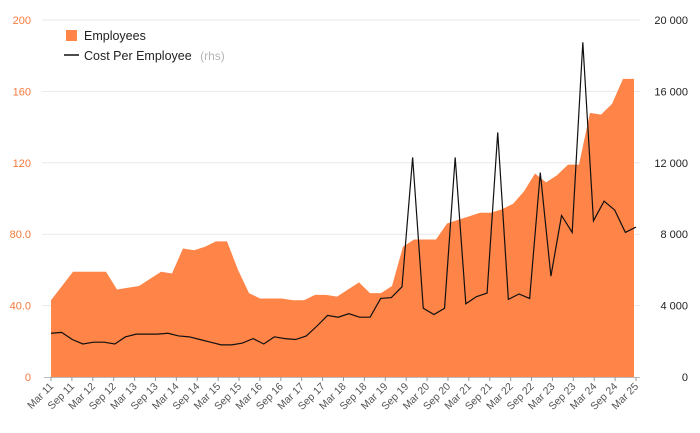  I want to click on left-y-axis: 0 40.0 80.0 120 160 200, so click(20, 199).